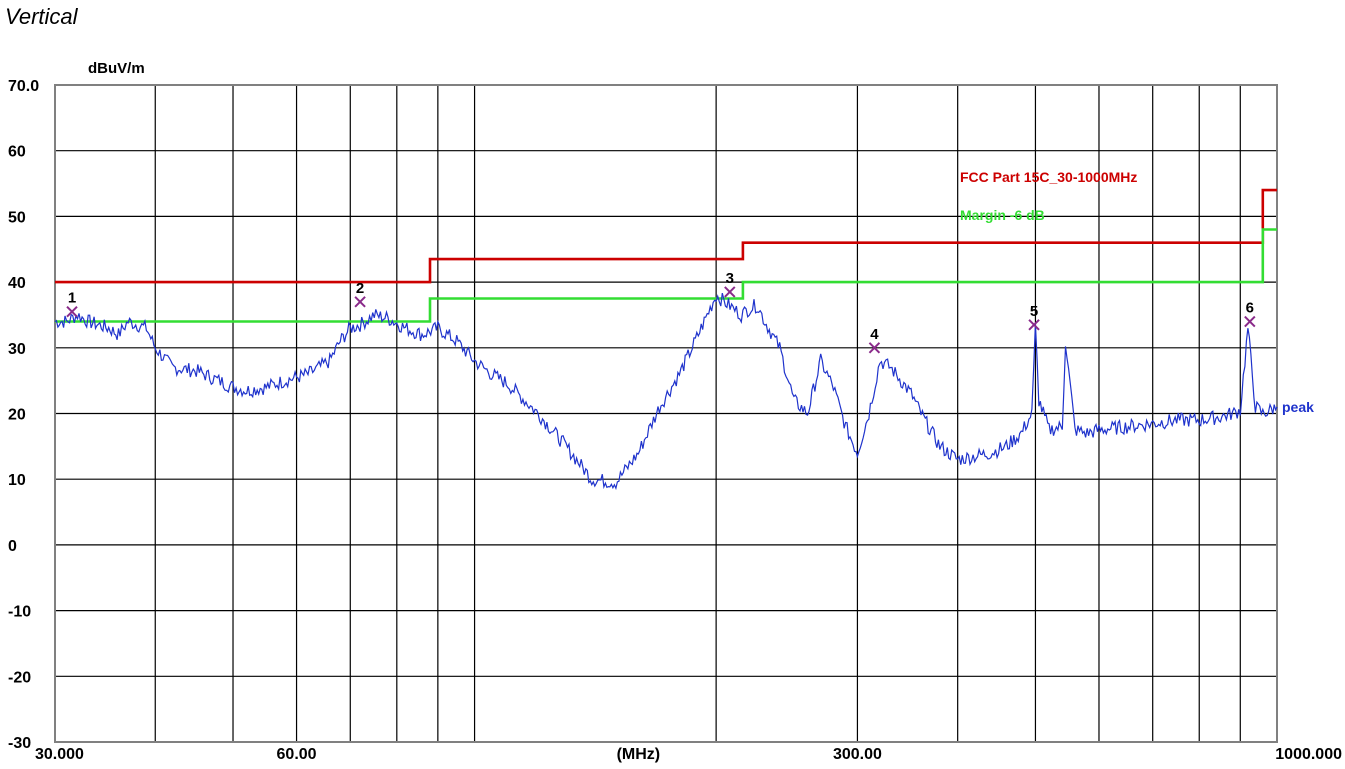  Describe the element at coordinates (360, 288) in the screenshot. I see `marker-label: 2` at that location.